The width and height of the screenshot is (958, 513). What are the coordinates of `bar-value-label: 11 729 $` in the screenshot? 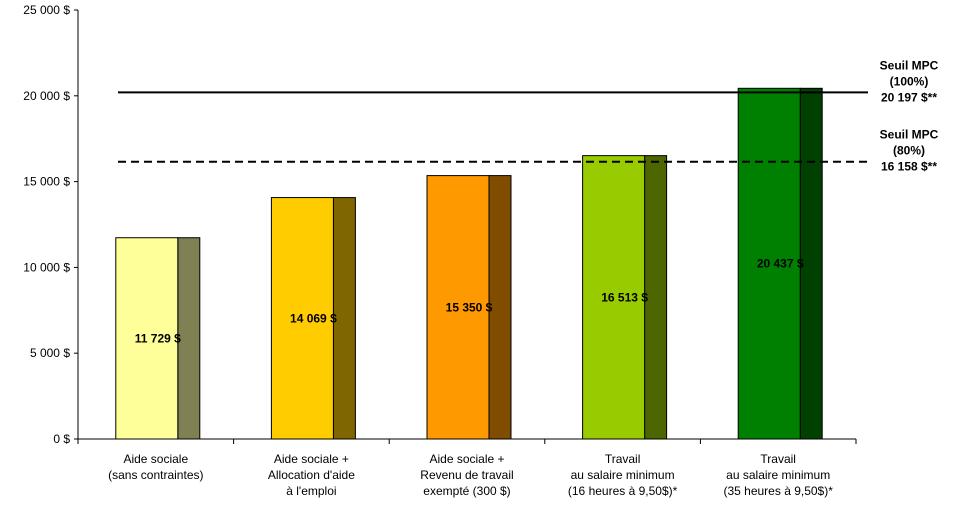 It's located at (158, 338).